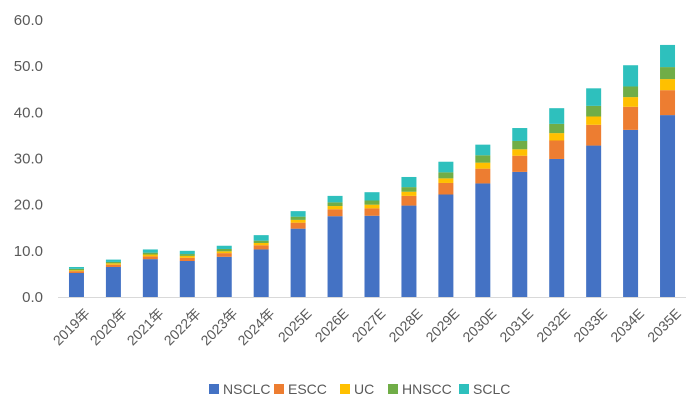 The image size is (700, 420). I want to click on legend-label: NSCLC, so click(246, 389).